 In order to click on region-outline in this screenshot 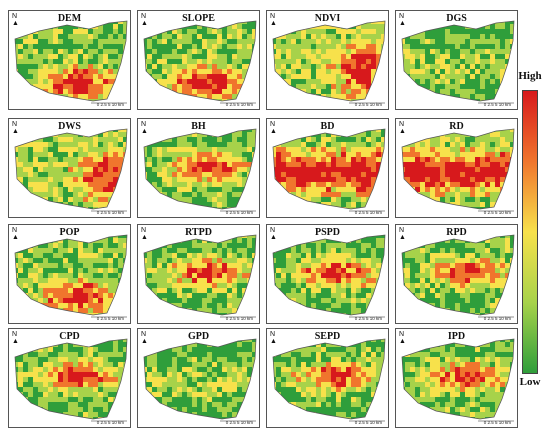, I will do `click(329, 169)`.